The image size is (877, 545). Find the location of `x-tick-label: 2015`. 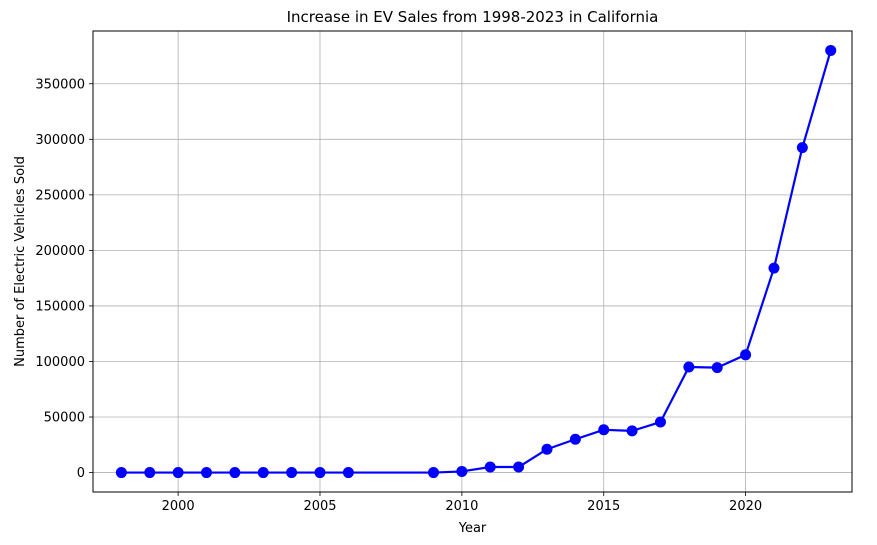

x-tick-label: 2015 is located at coordinates (603, 506).